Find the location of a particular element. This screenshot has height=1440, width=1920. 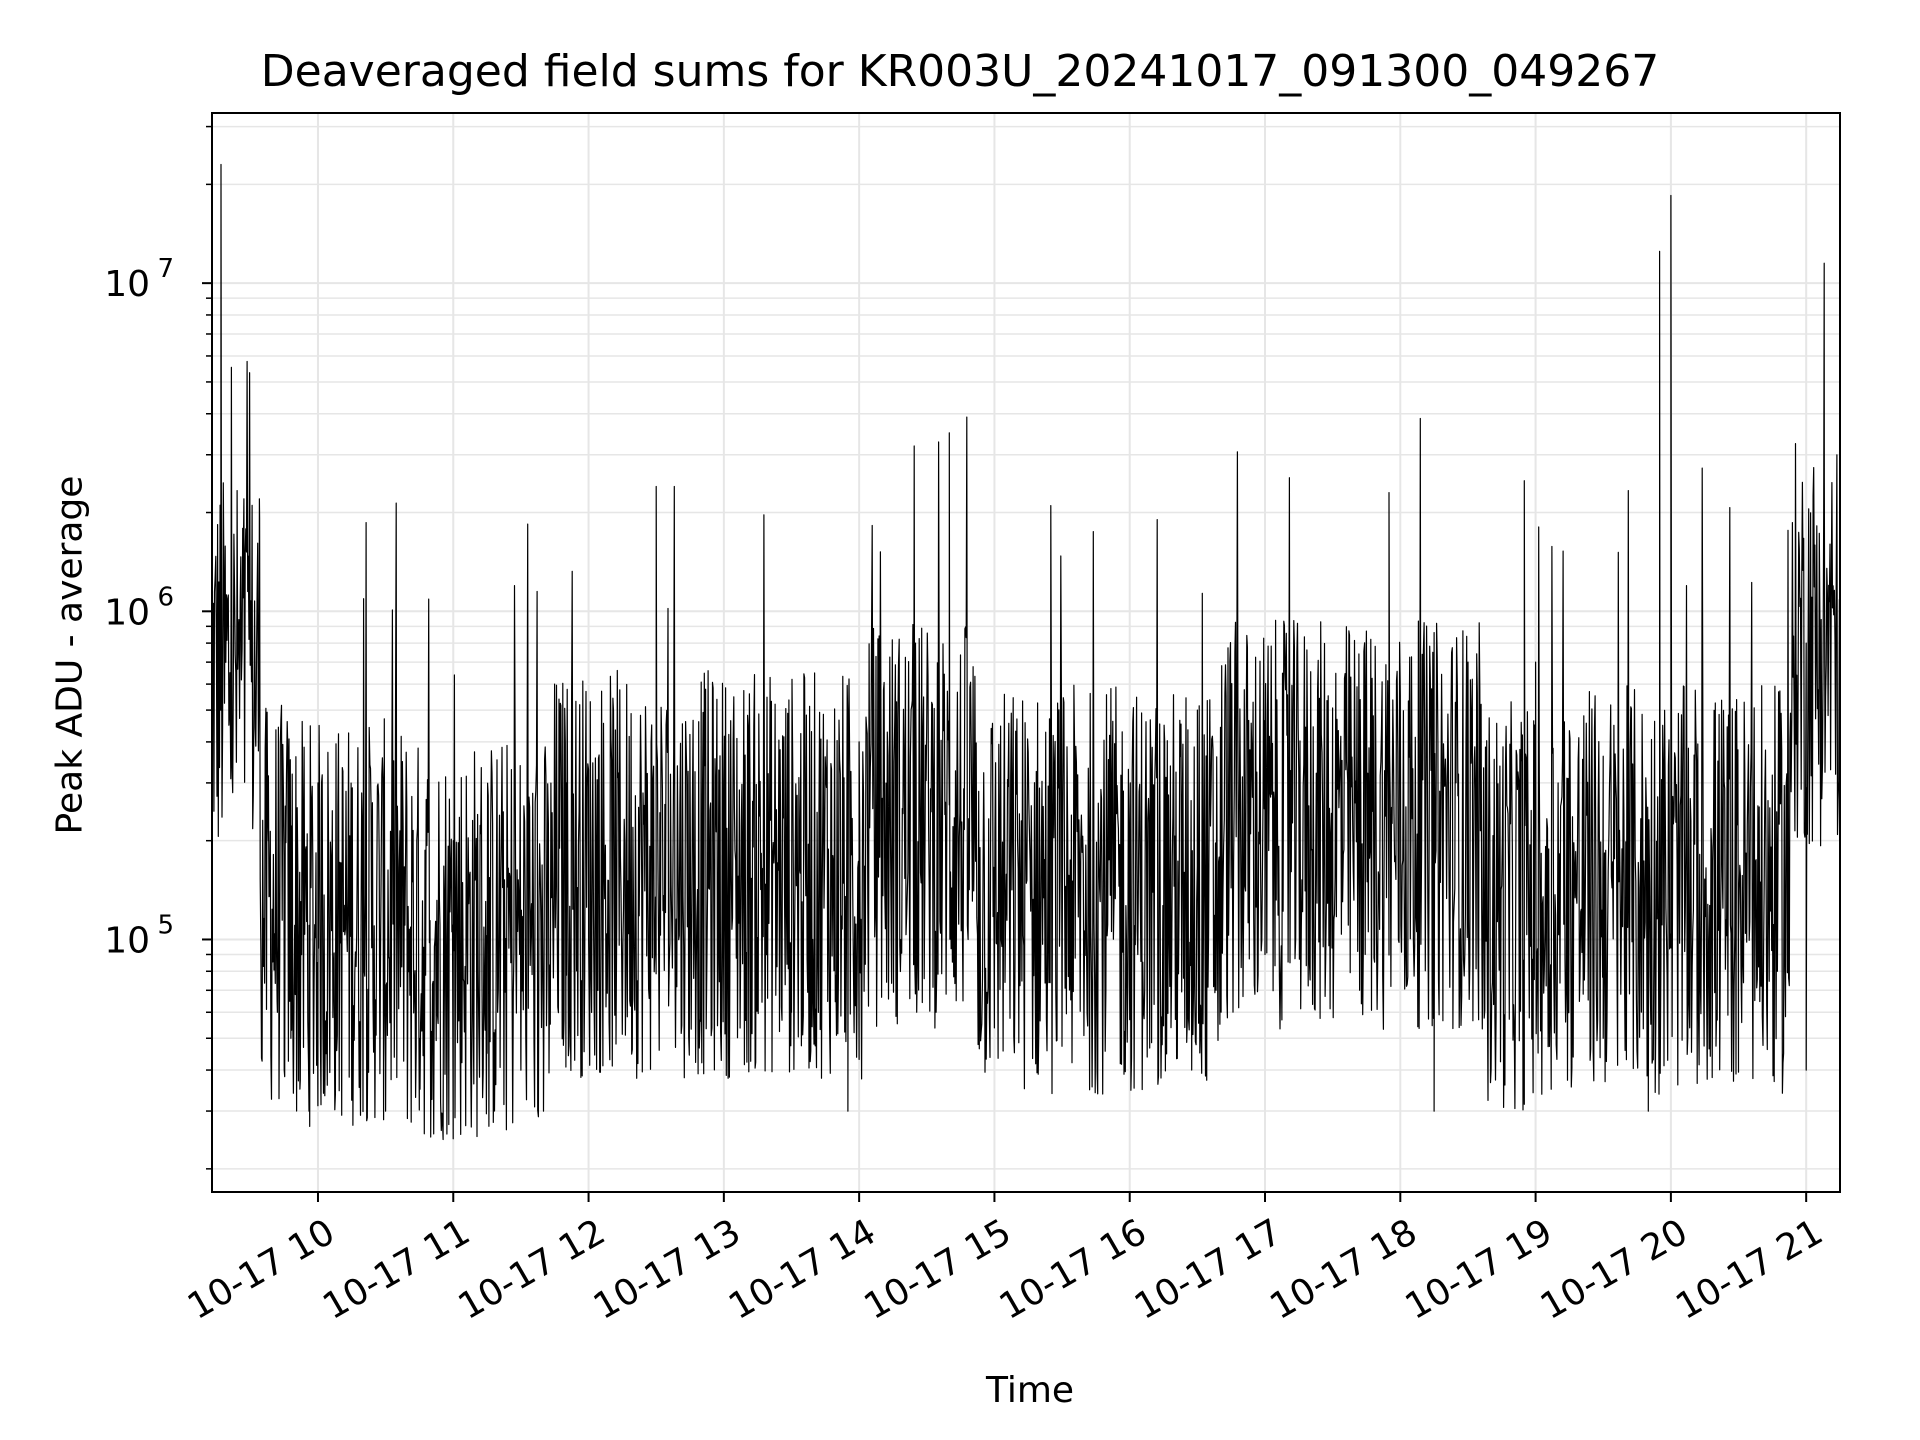

y-axis-label: Peak ADU - average is located at coordinates (70, 655).